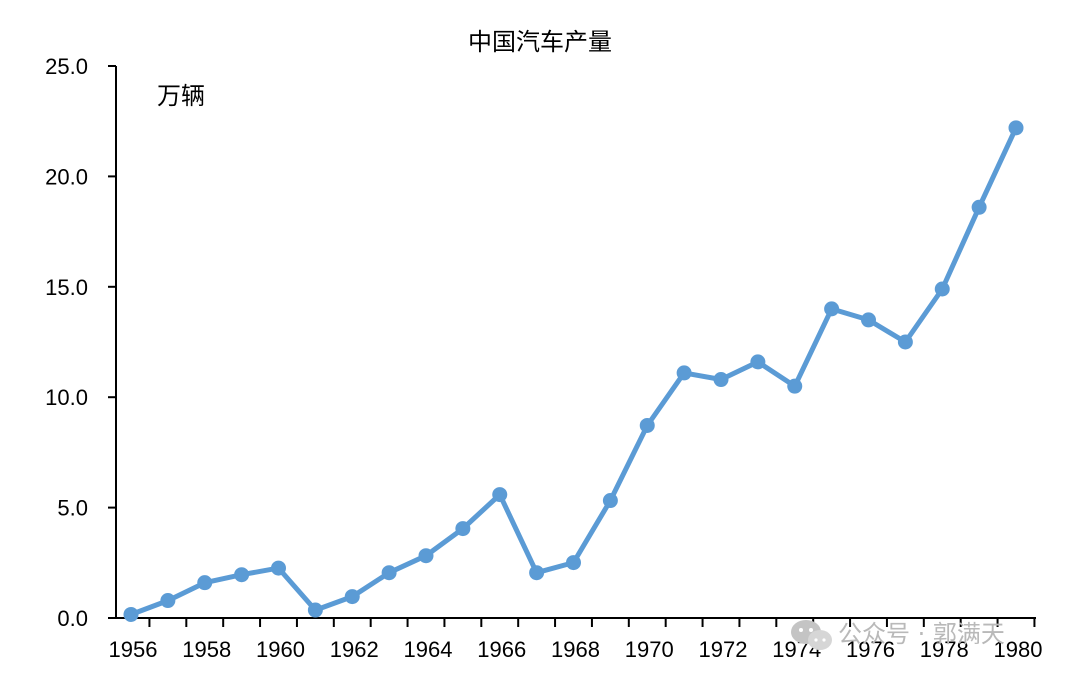 Image resolution: width=1080 pixels, height=680 pixels. I want to click on y-tick-label: 20.0, so click(66, 176).